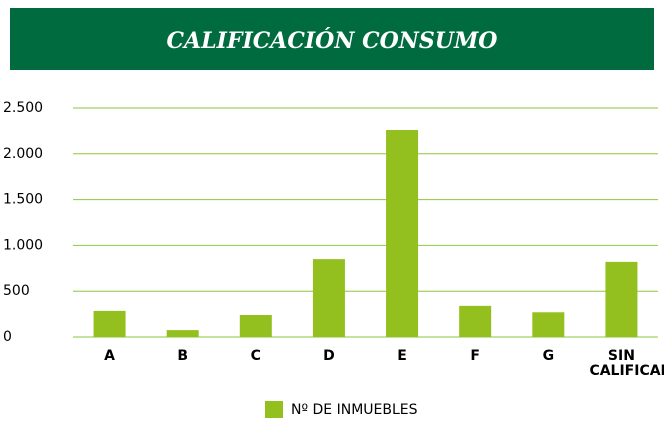 The height and width of the screenshot is (425, 664). What do you see at coordinates (329, 356) in the screenshot?
I see `x-tick-label: D` at bounding box center [329, 356].